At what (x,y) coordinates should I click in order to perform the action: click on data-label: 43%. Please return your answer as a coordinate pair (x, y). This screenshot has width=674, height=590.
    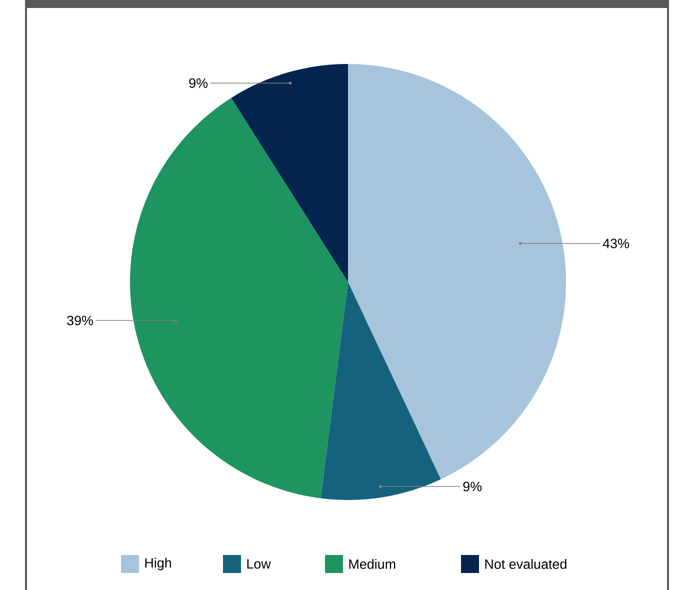
    Looking at the image, I should click on (615, 243).